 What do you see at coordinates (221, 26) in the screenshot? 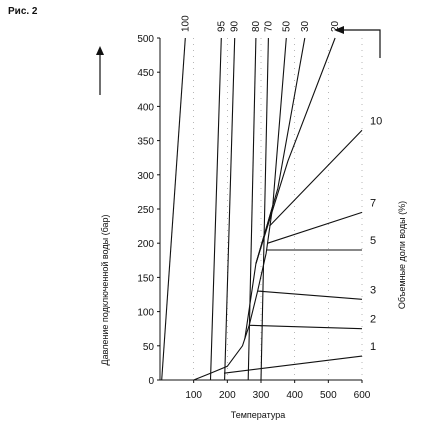
I see `top-label-95: 95` at bounding box center [221, 26].